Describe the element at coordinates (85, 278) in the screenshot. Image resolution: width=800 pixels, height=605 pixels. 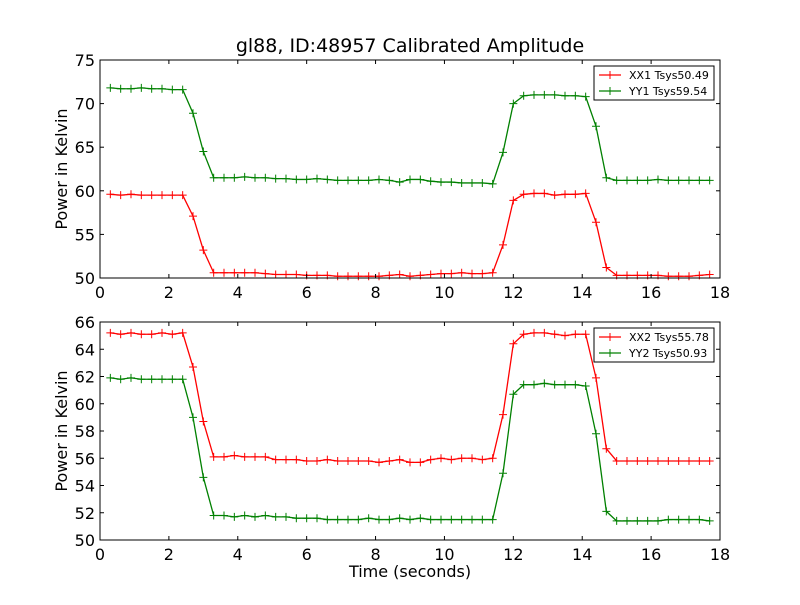
I see `y-tick-label: 50` at that location.